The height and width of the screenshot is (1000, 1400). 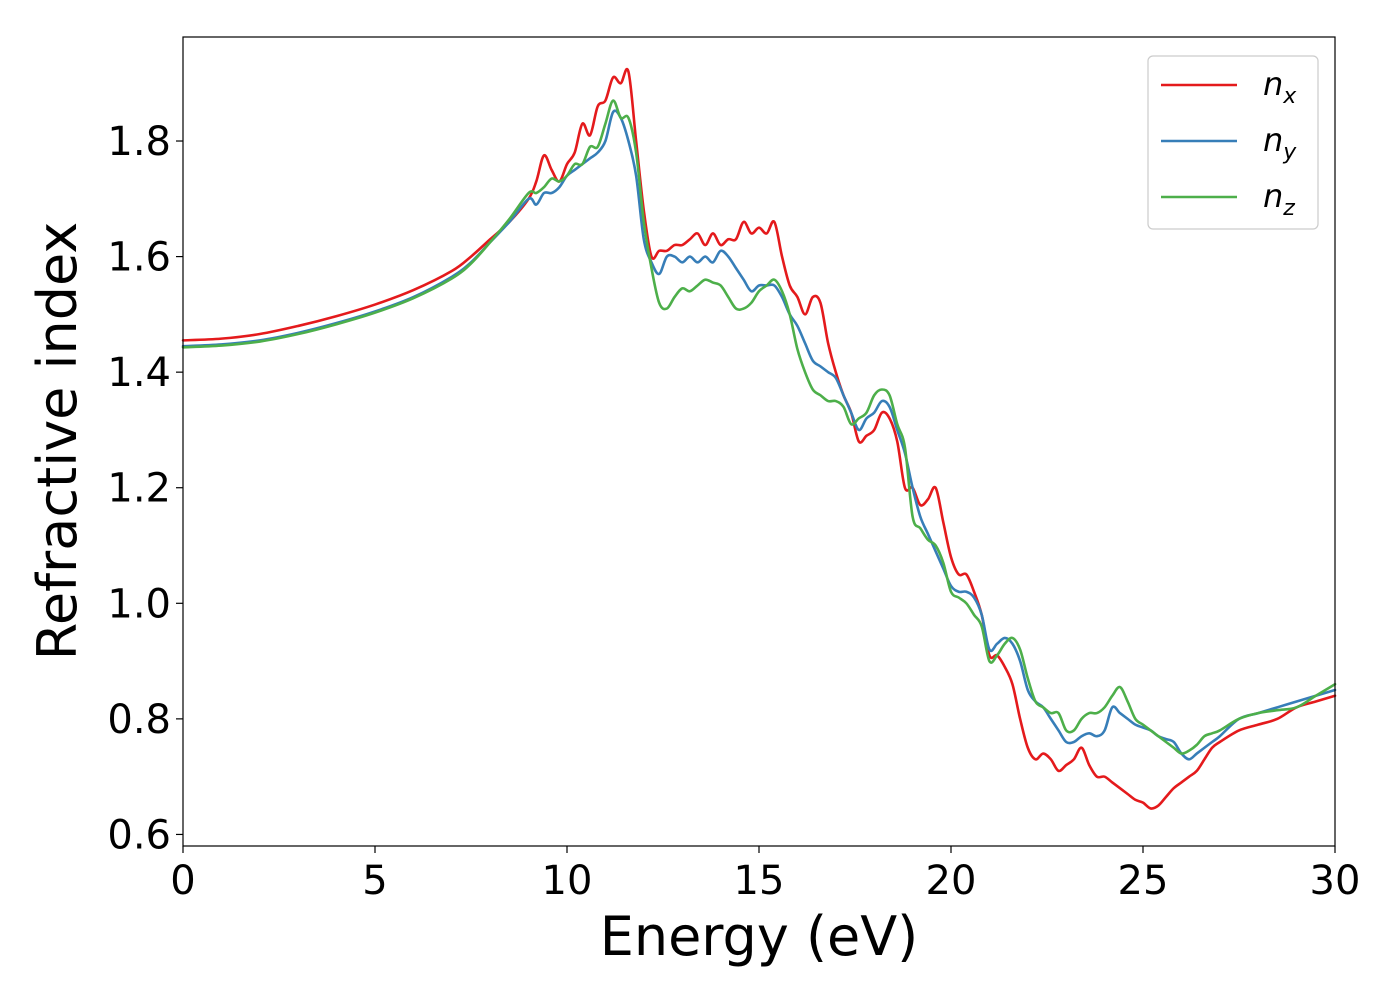 What do you see at coordinates (139, 835) in the screenshot?
I see `y-tick-label: 0.6` at bounding box center [139, 835].